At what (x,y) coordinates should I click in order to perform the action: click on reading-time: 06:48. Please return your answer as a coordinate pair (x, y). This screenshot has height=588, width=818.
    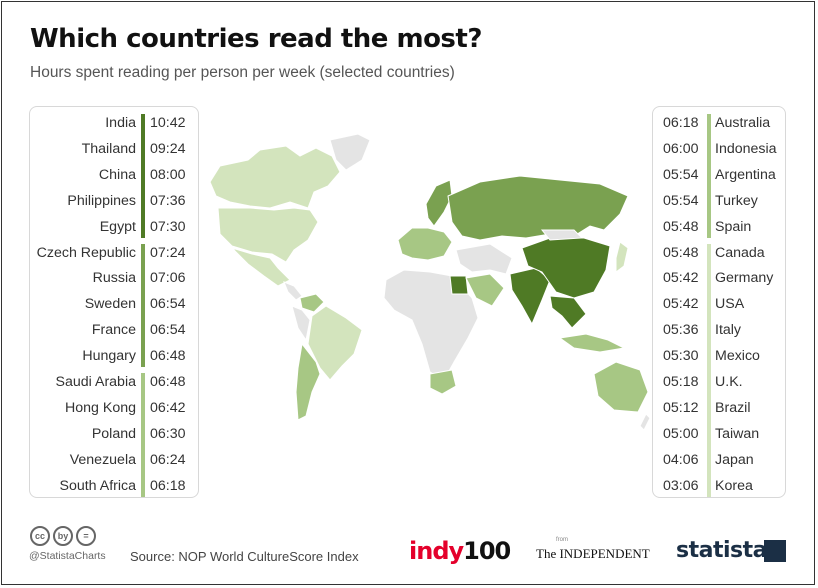
    Looking at the image, I should click on (168, 382).